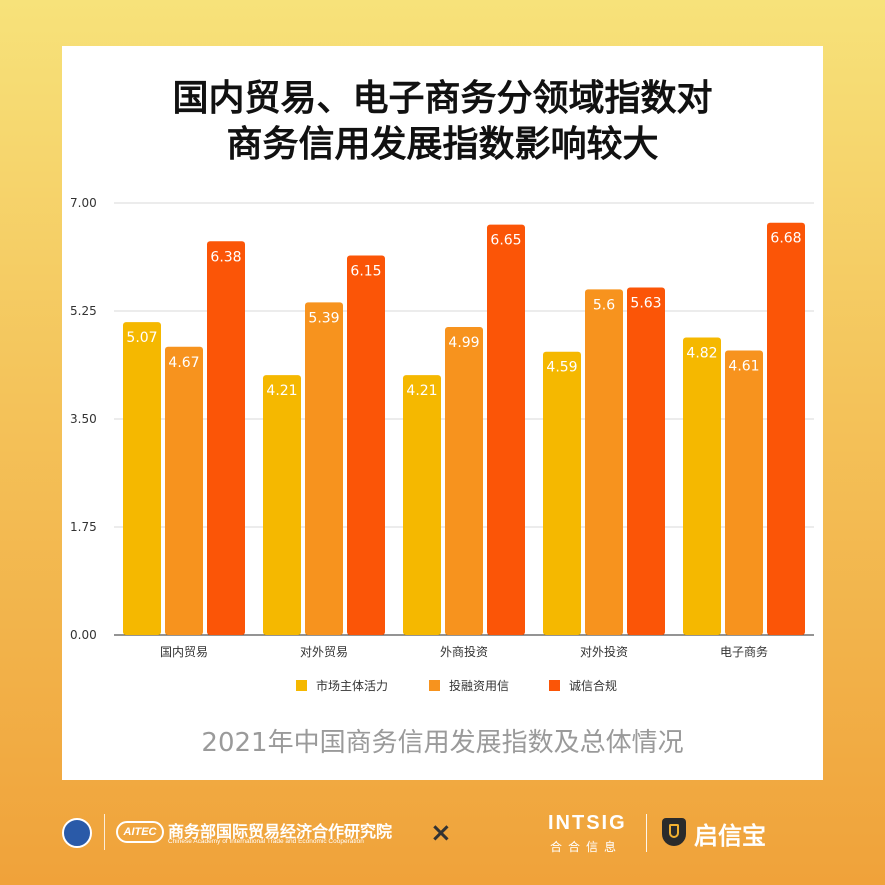 Image resolution: width=885 pixels, height=885 pixels. What do you see at coordinates (441, 833) in the screenshot?
I see `times-sign: ×` at bounding box center [441, 833].